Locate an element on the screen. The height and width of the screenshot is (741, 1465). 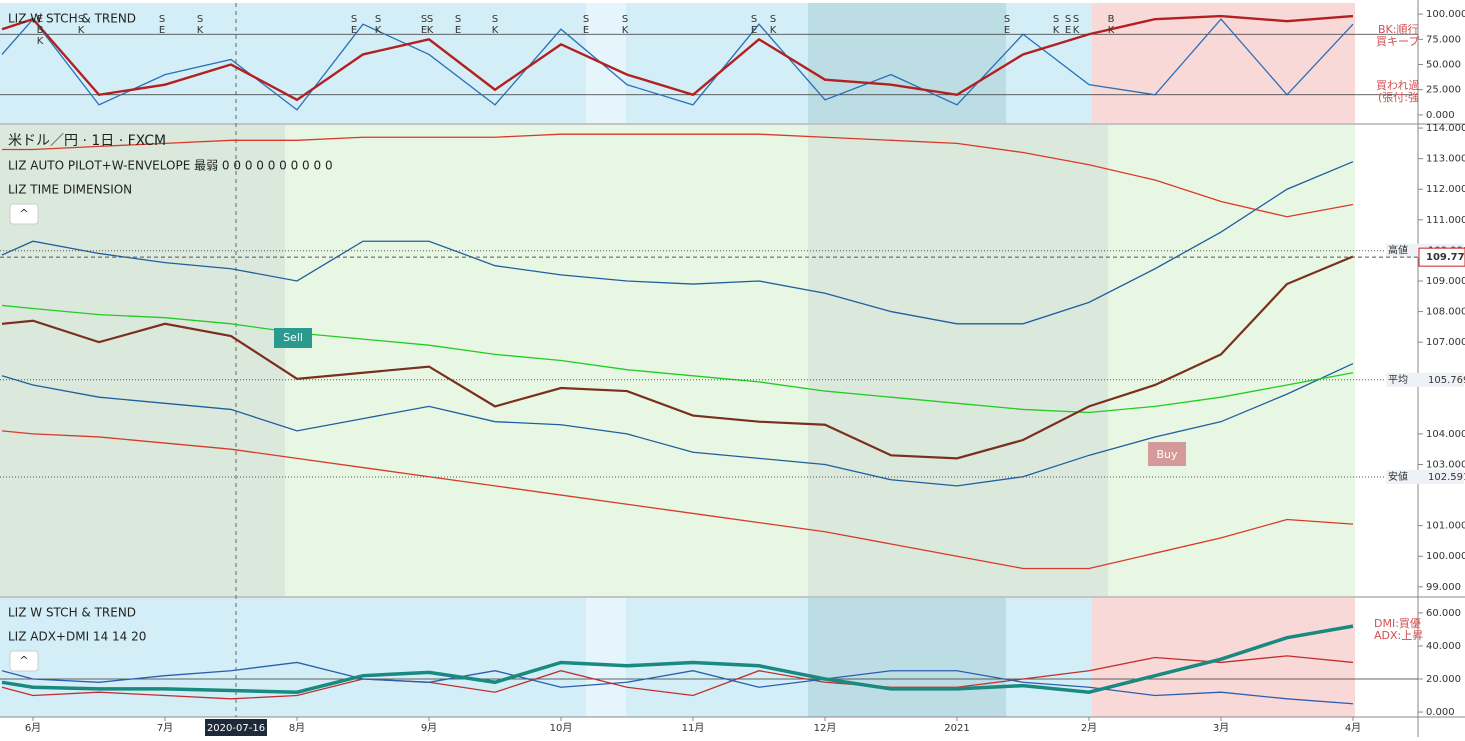
status-note: 買われ過 is located at coordinates (1397, 85).